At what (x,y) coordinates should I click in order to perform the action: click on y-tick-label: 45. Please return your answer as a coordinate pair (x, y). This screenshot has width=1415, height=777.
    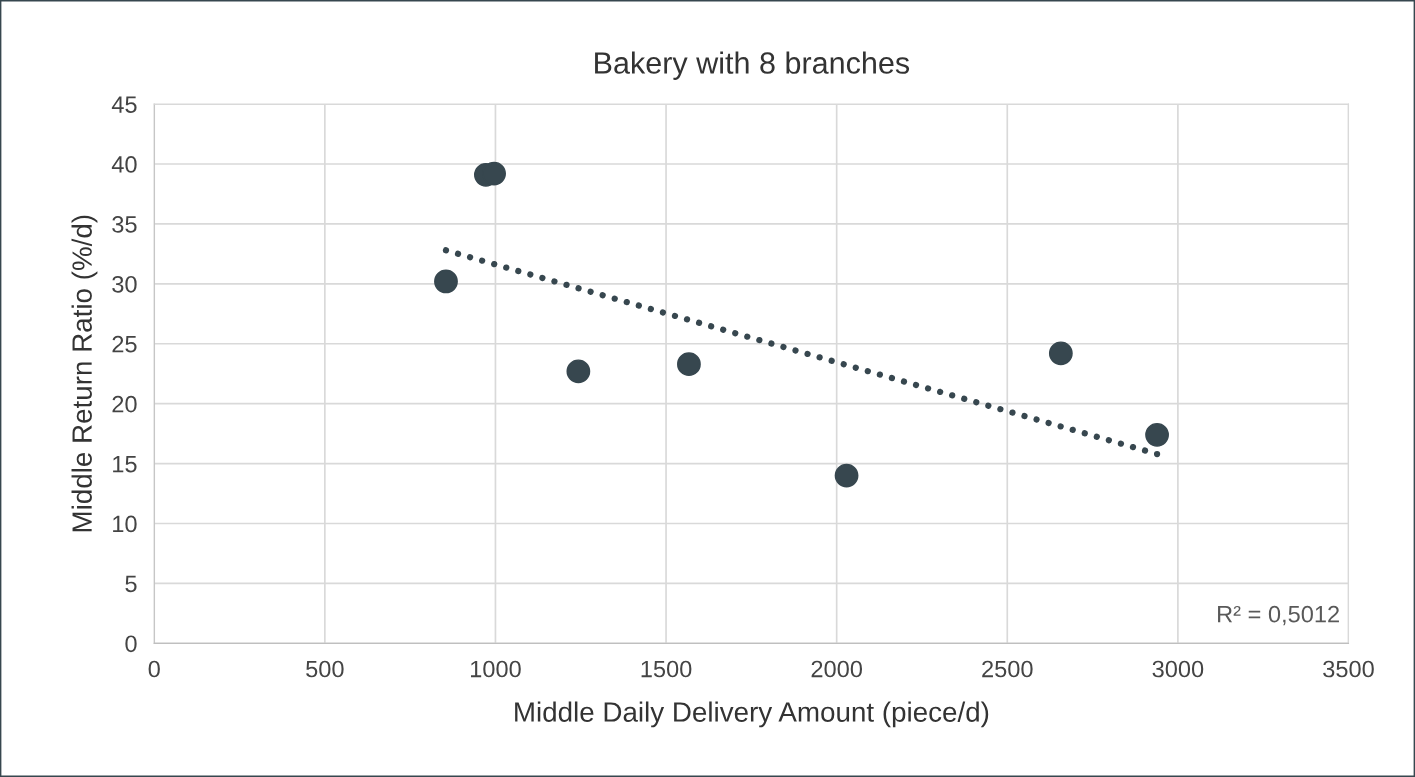
    Looking at the image, I should click on (124, 104).